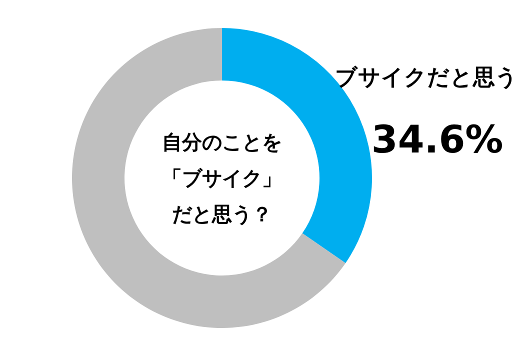 The width and height of the screenshot is (525, 362). What do you see at coordinates (426, 77) in the screenshot?
I see `slice-label: ブサイクだと思う` at bounding box center [426, 77].